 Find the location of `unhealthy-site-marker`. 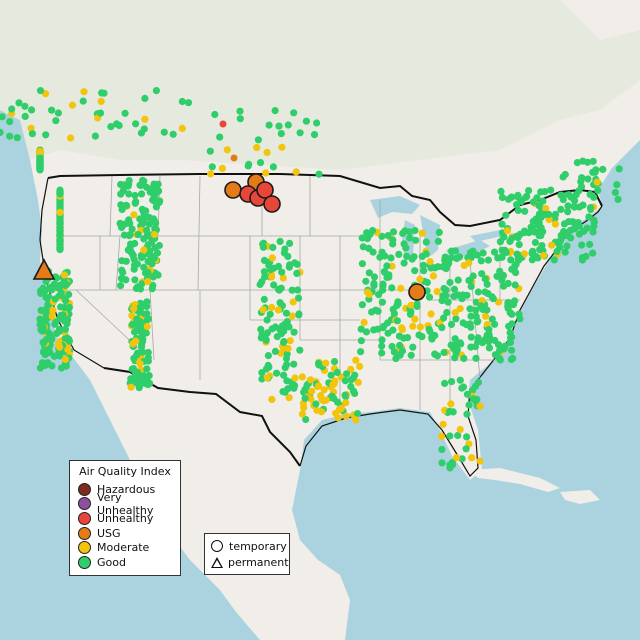

unhealthy-site-marker is located at coordinates (223, 124).